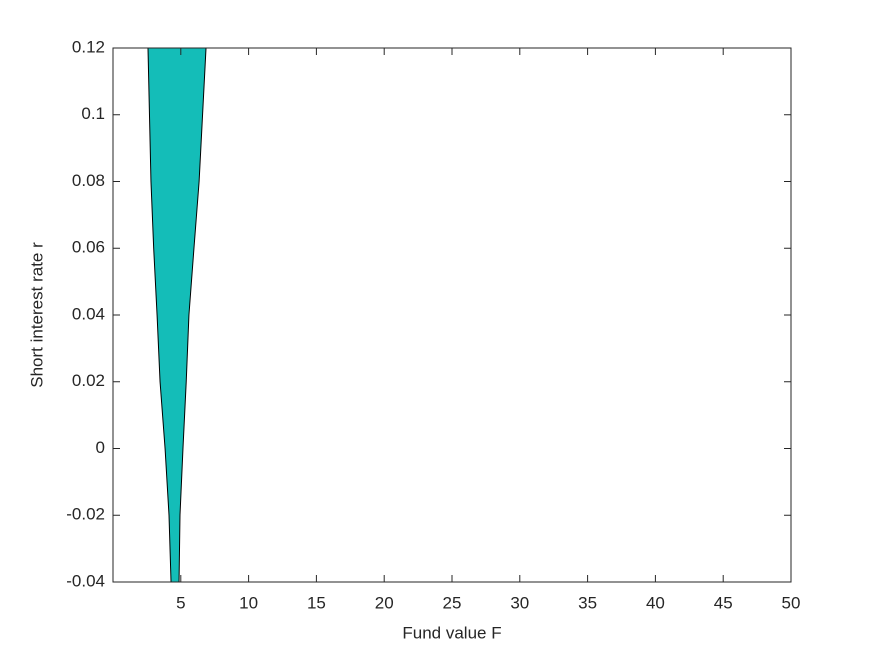 This screenshot has height=656, width=875. Describe the element at coordinates (100, 447) in the screenshot. I see `y-tick-label: 0` at that location.